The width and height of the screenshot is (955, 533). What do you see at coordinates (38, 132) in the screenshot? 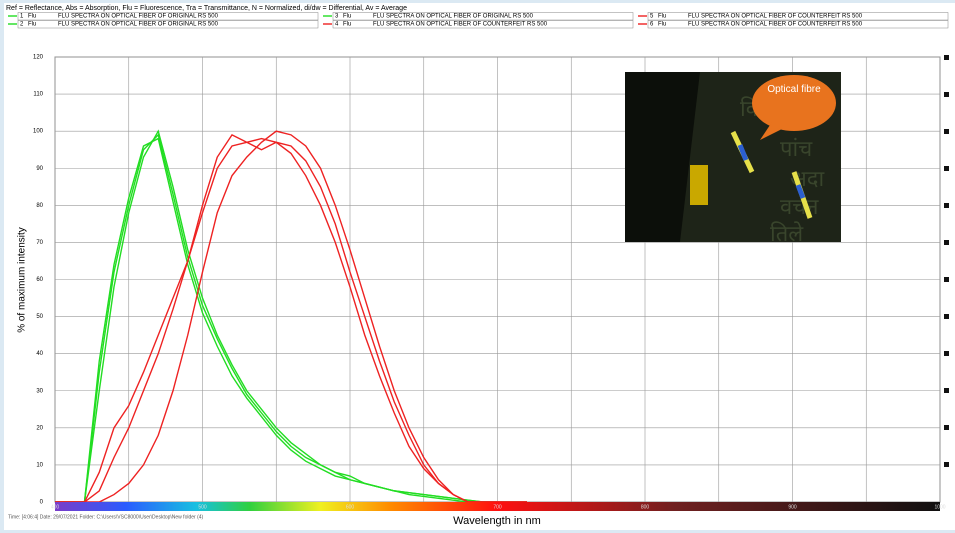
I see `y-tick-label: 100` at bounding box center [38, 132].